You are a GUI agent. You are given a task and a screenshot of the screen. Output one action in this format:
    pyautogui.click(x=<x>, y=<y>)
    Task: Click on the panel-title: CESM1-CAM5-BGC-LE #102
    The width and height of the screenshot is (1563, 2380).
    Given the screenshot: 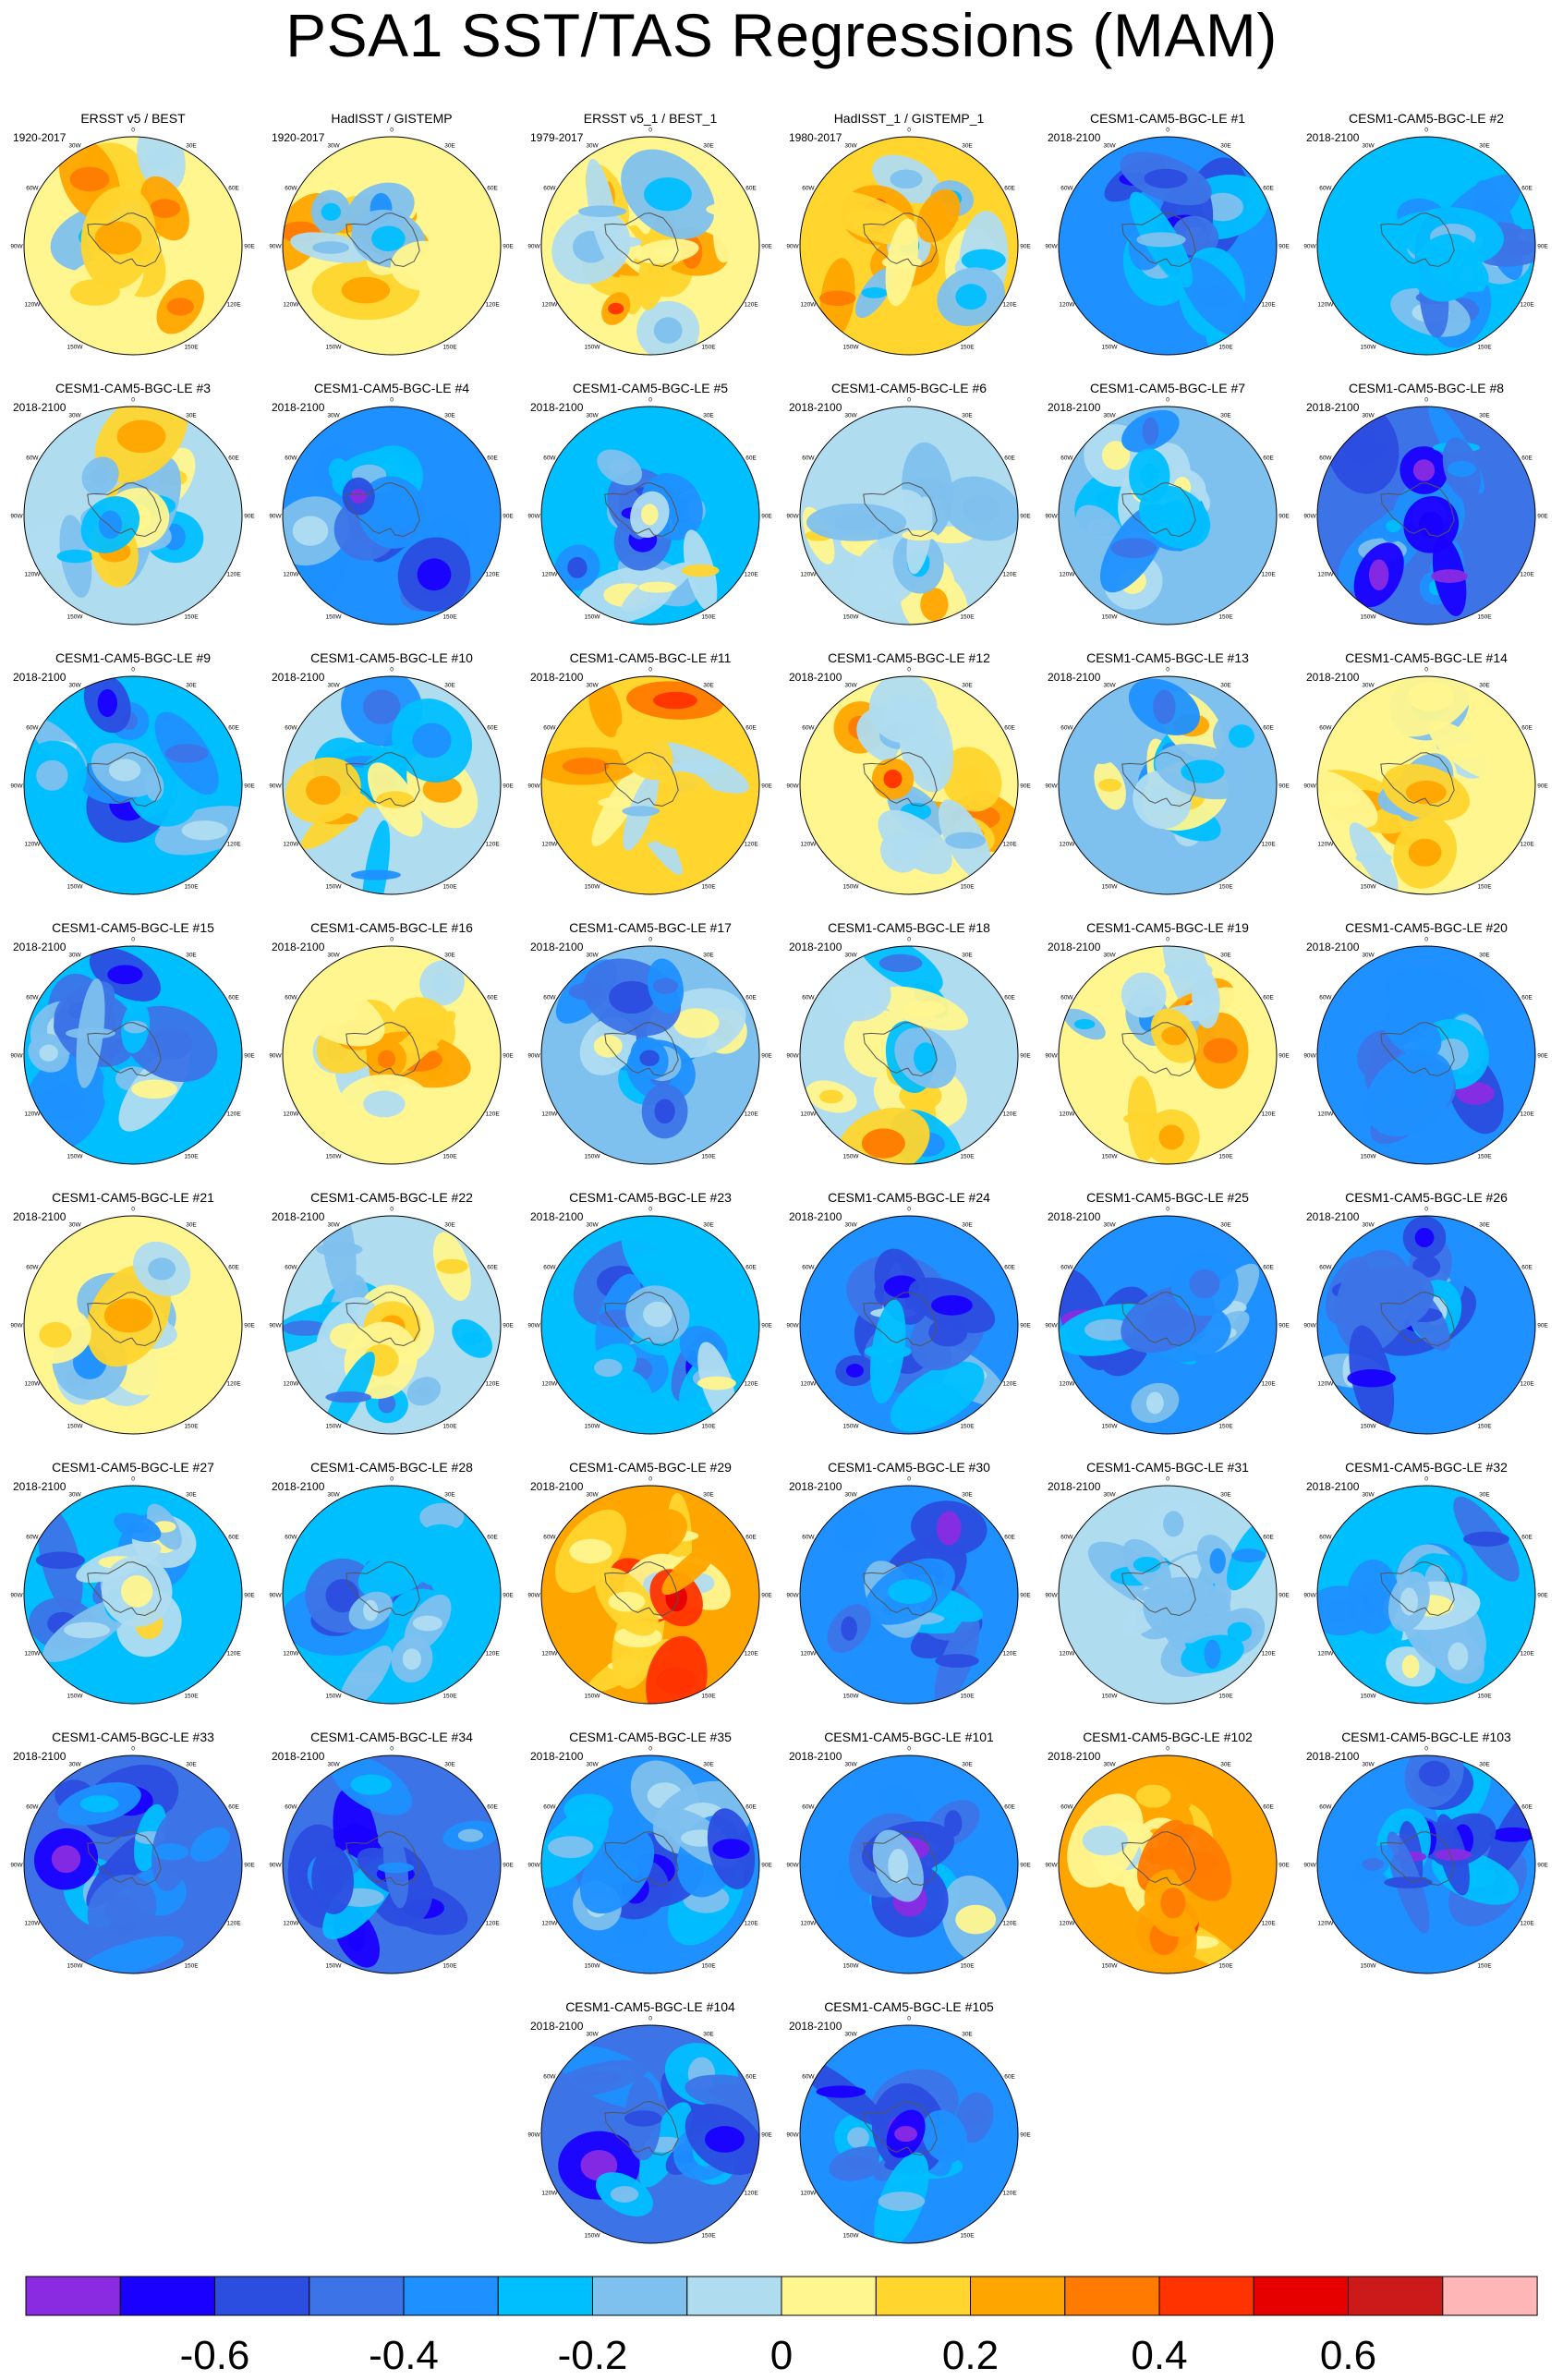 What is the action you would take?
    pyautogui.click(x=1168, y=1737)
    